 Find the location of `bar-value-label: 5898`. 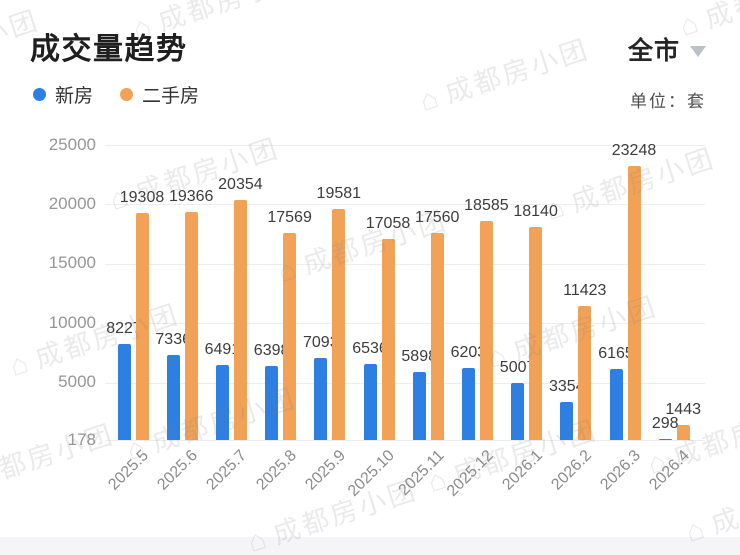

bar-value-label: 5898 is located at coordinates (419, 356).